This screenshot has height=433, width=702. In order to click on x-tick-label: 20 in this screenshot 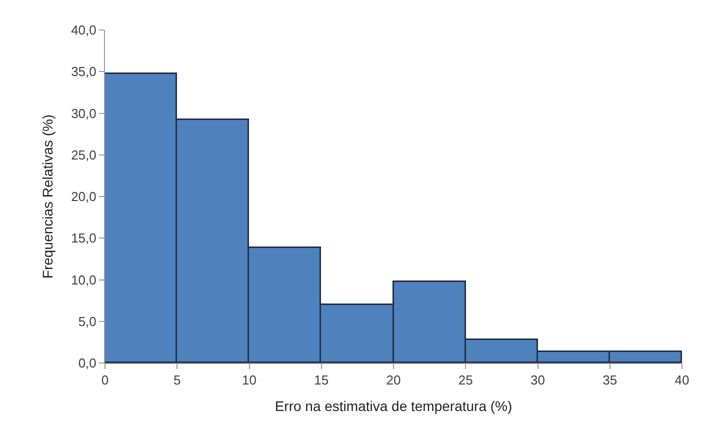, I will do `click(393, 380)`.